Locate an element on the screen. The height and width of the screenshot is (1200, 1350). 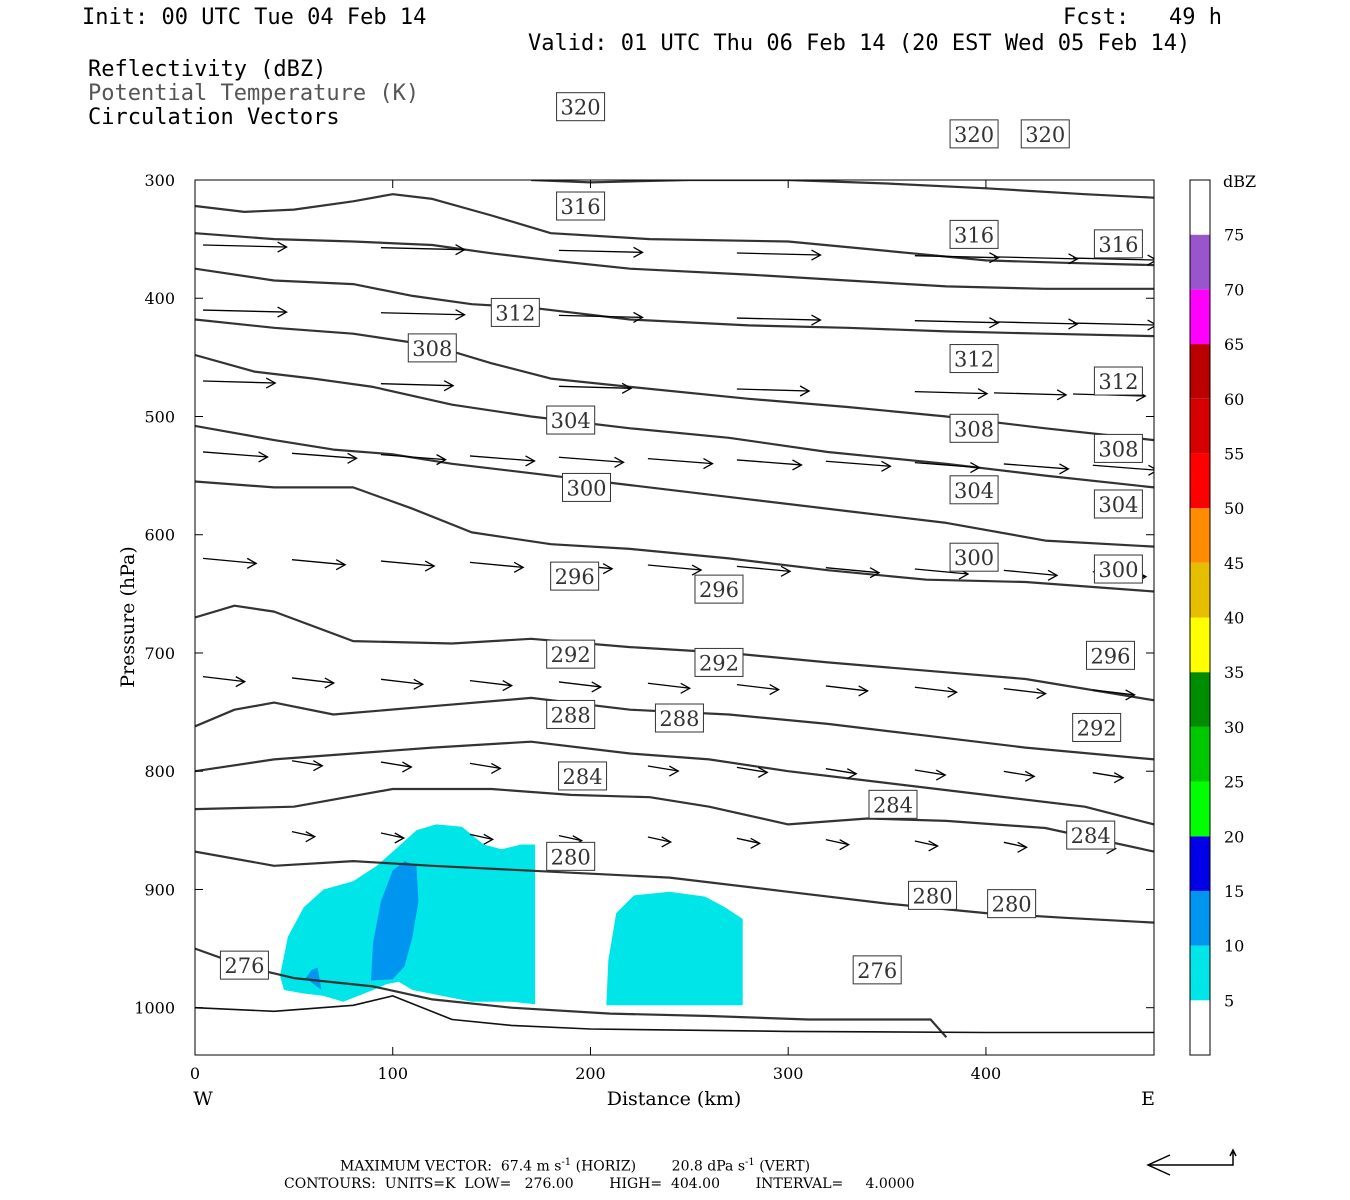
x-axis-label: Distance (km) is located at coordinates (674, 1099).